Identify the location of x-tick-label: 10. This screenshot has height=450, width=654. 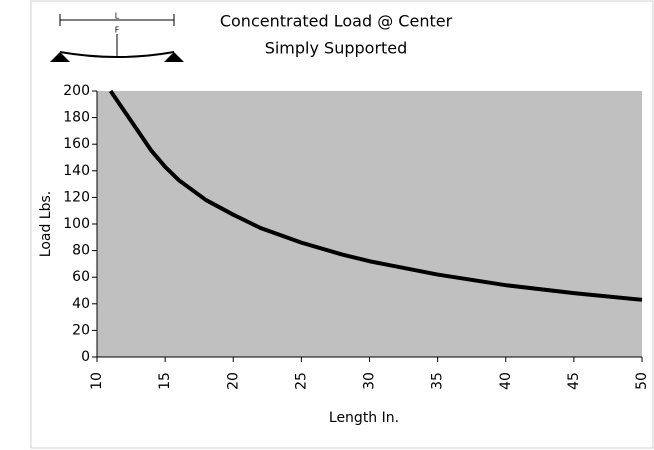
(97, 381).